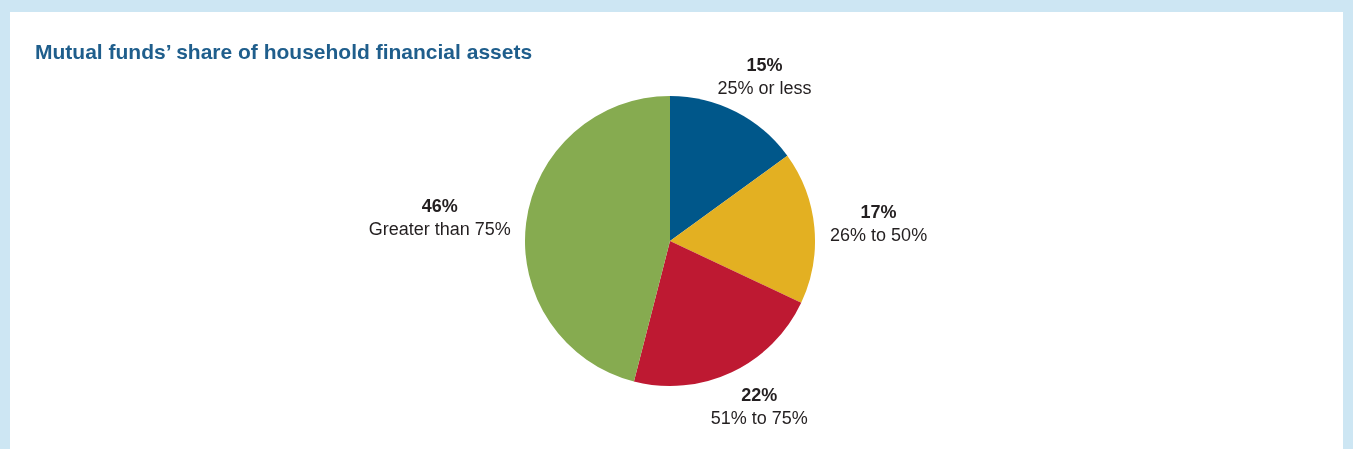 The image size is (1353, 449). Describe the element at coordinates (878, 211) in the screenshot. I see `data-label: 17%` at that location.